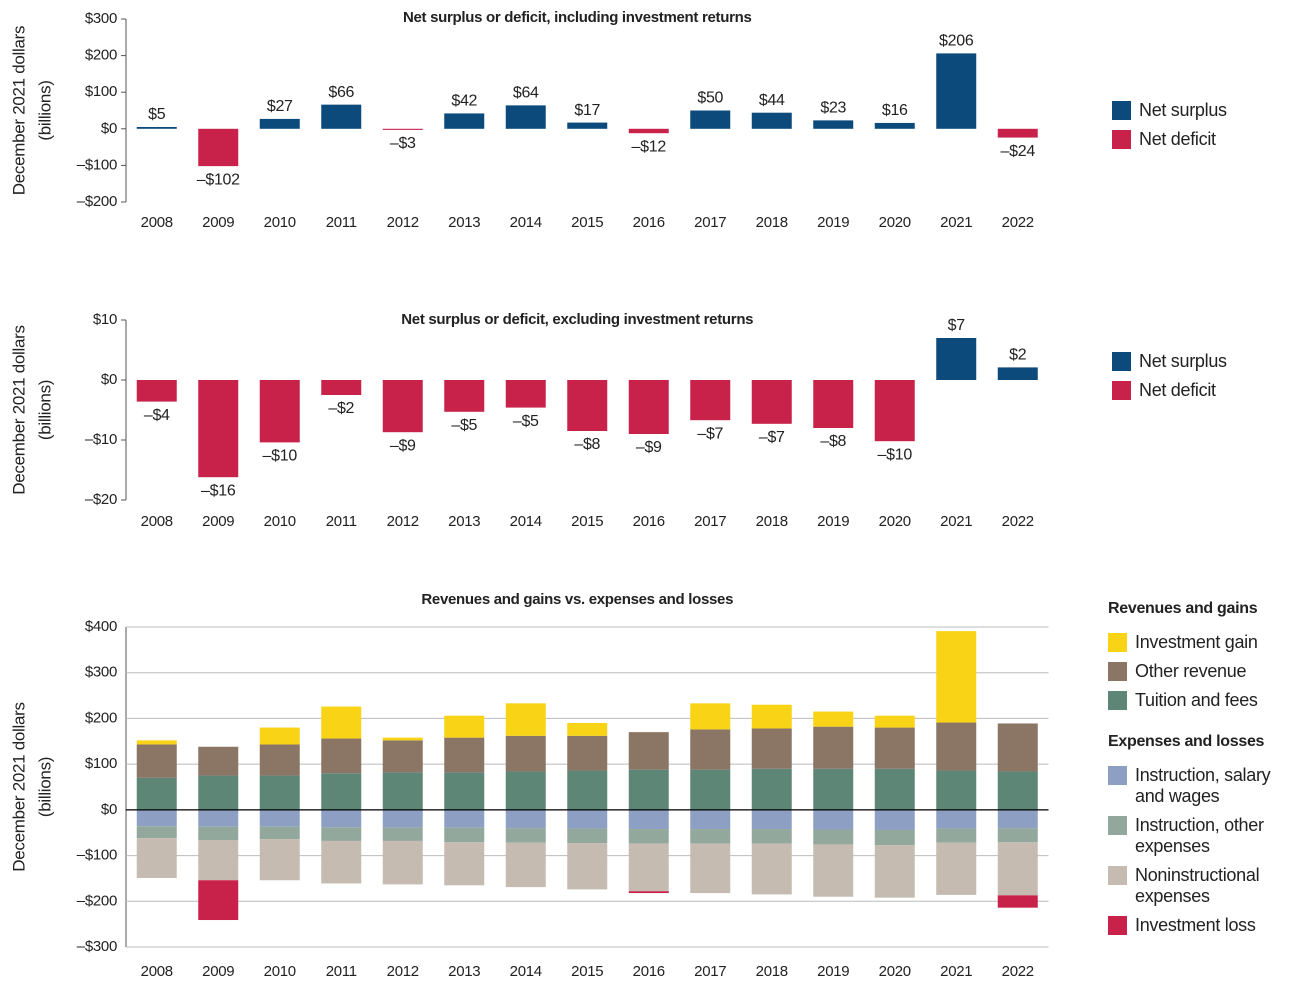 The height and width of the screenshot is (989, 1300). Describe the element at coordinates (97, 164) in the screenshot. I see `y-tick-label: –$100` at that location.